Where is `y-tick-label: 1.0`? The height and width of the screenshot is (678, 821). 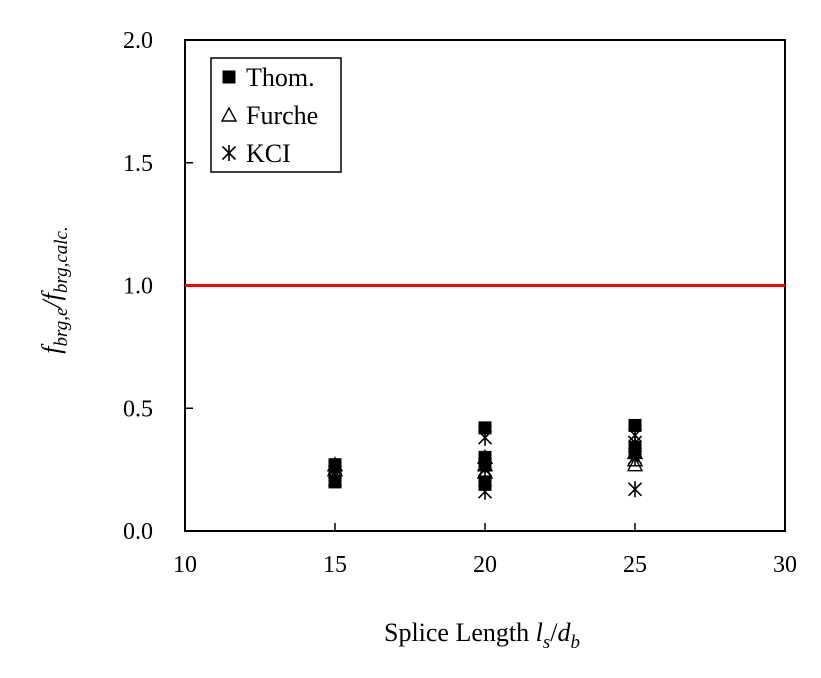
y-tick-label: 1.0 is located at coordinates (138, 287).